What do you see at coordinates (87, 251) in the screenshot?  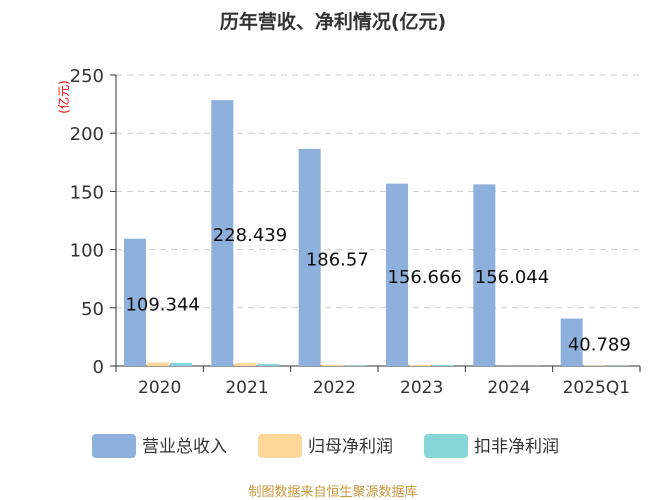 I see `y-tick-label: 100` at bounding box center [87, 251].